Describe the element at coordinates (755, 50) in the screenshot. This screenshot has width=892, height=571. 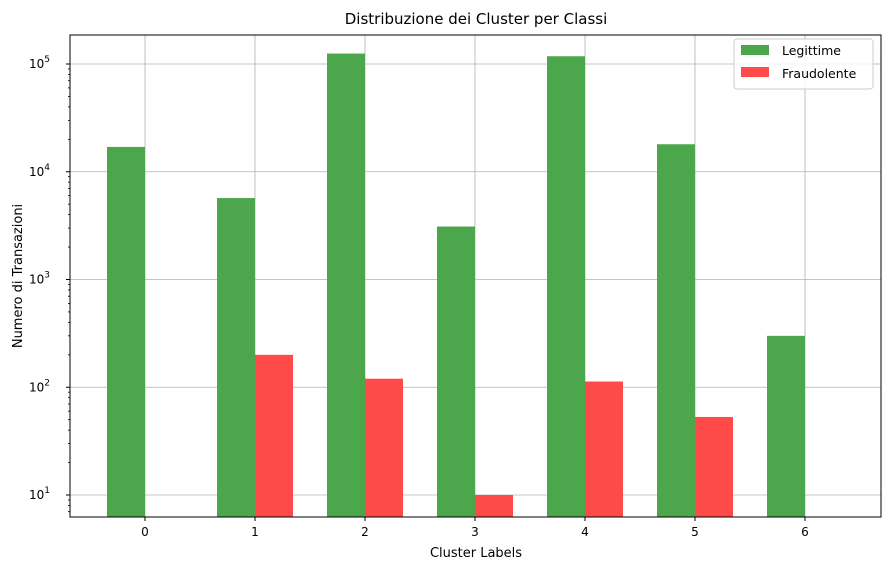
I see `legend-swatch-legittime` at that location.